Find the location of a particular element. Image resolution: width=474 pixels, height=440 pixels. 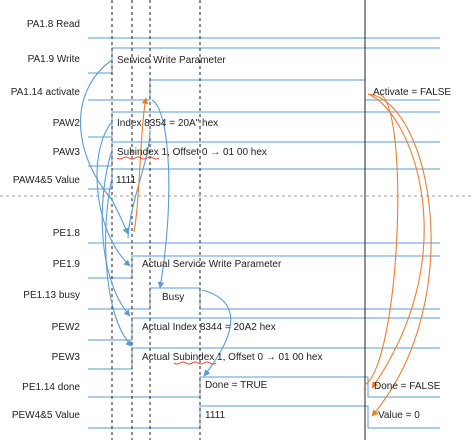

label-pe1-8: PE1.8 is located at coordinates (67, 233).